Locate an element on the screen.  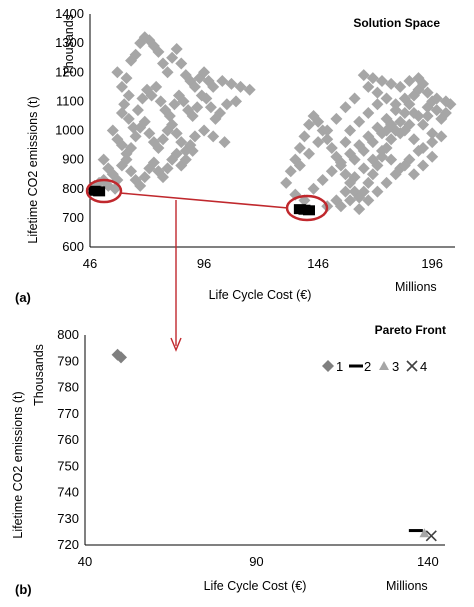
y-tick-label: 730 is located at coordinates (68, 518).